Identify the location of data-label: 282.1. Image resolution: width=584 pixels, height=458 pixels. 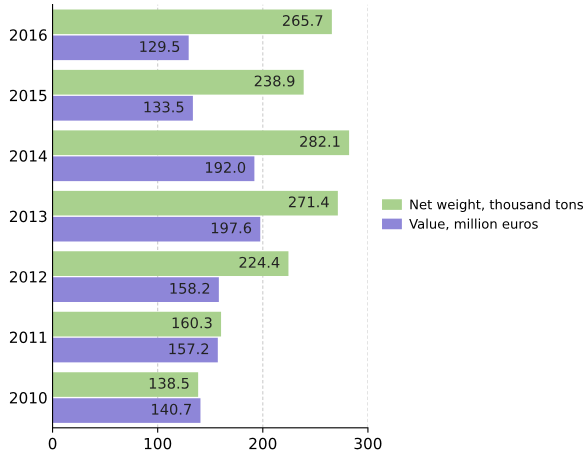
(320, 141).